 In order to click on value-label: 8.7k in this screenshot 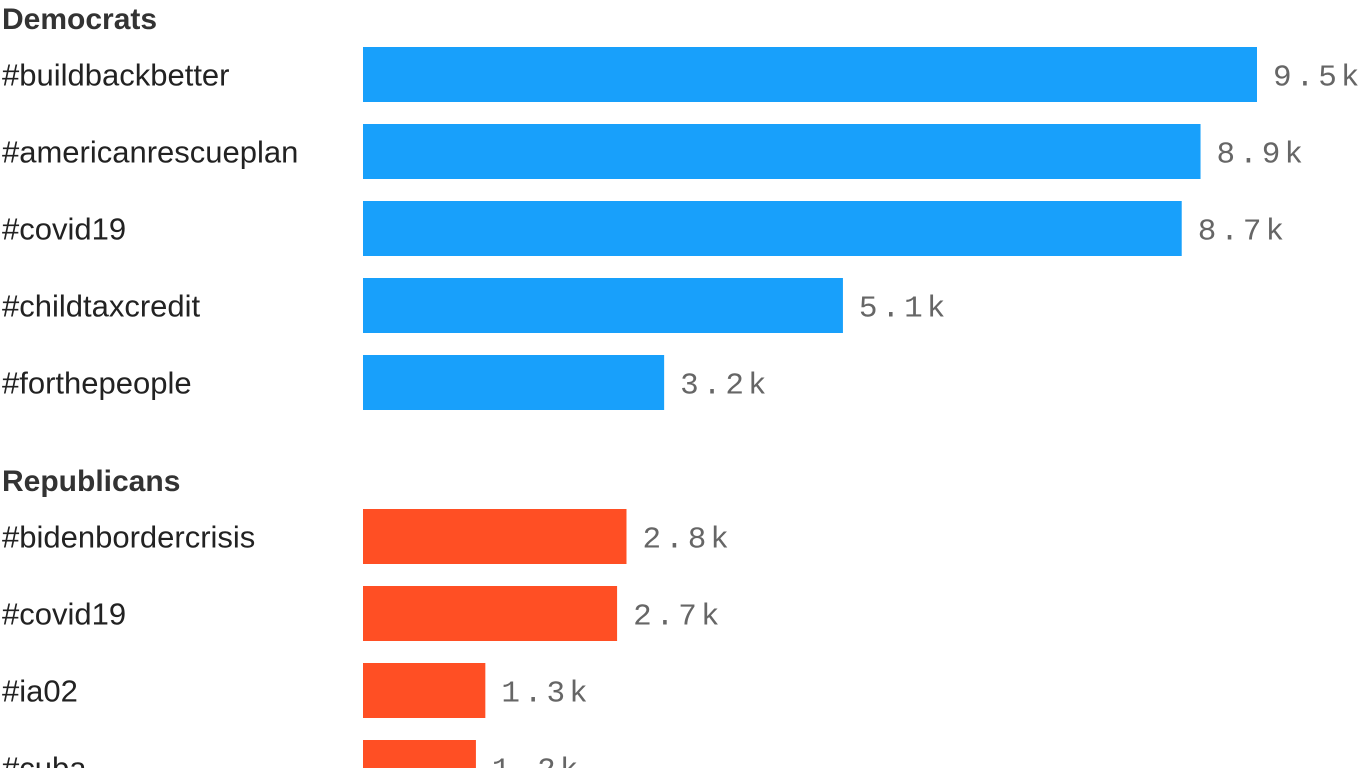, I will do `click(1243, 232)`.